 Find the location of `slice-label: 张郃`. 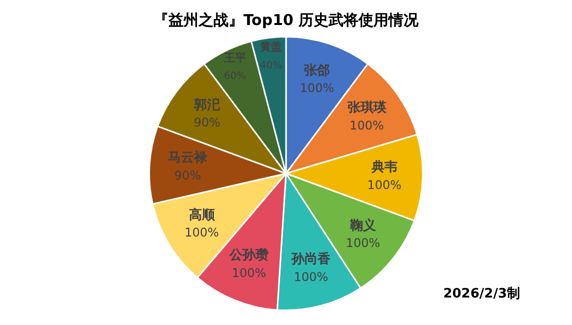

slice-label: 张郃 is located at coordinates (317, 70).